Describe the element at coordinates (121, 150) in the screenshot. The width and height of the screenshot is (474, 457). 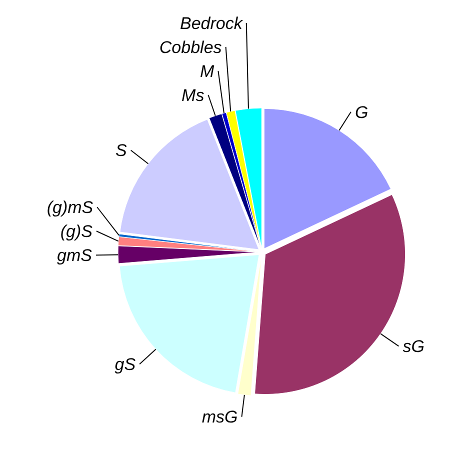
I see `slice-label: S` at that location.